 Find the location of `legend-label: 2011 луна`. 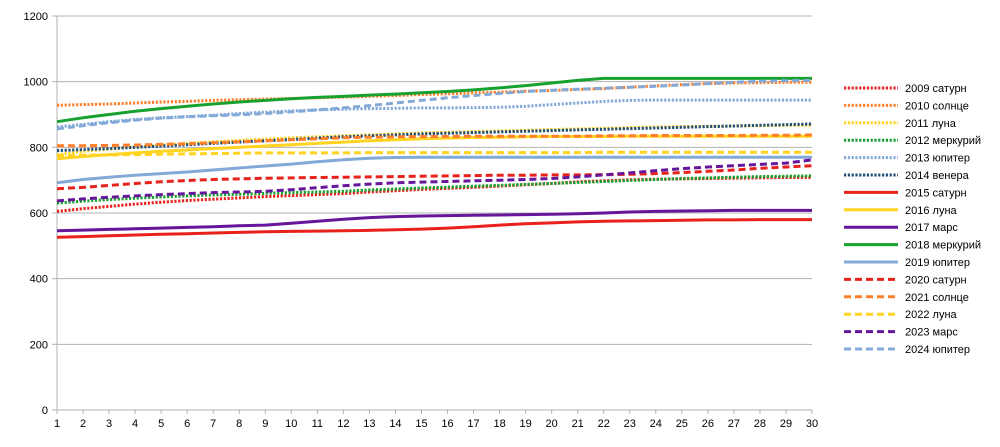

legend-label: 2011 луна is located at coordinates (931, 124).